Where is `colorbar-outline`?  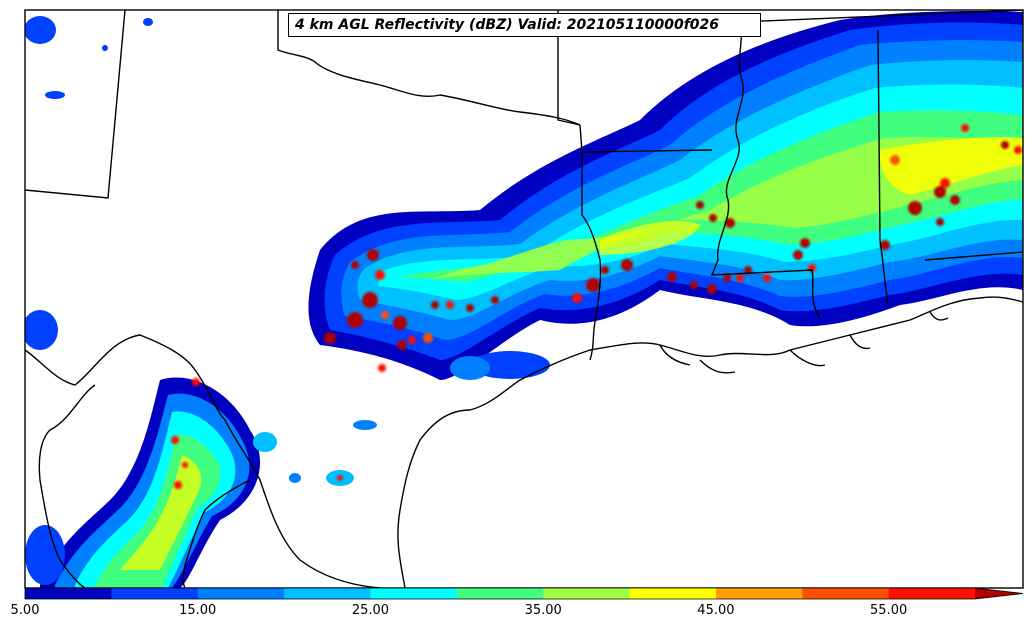 colorbar-outline is located at coordinates (524, 593).